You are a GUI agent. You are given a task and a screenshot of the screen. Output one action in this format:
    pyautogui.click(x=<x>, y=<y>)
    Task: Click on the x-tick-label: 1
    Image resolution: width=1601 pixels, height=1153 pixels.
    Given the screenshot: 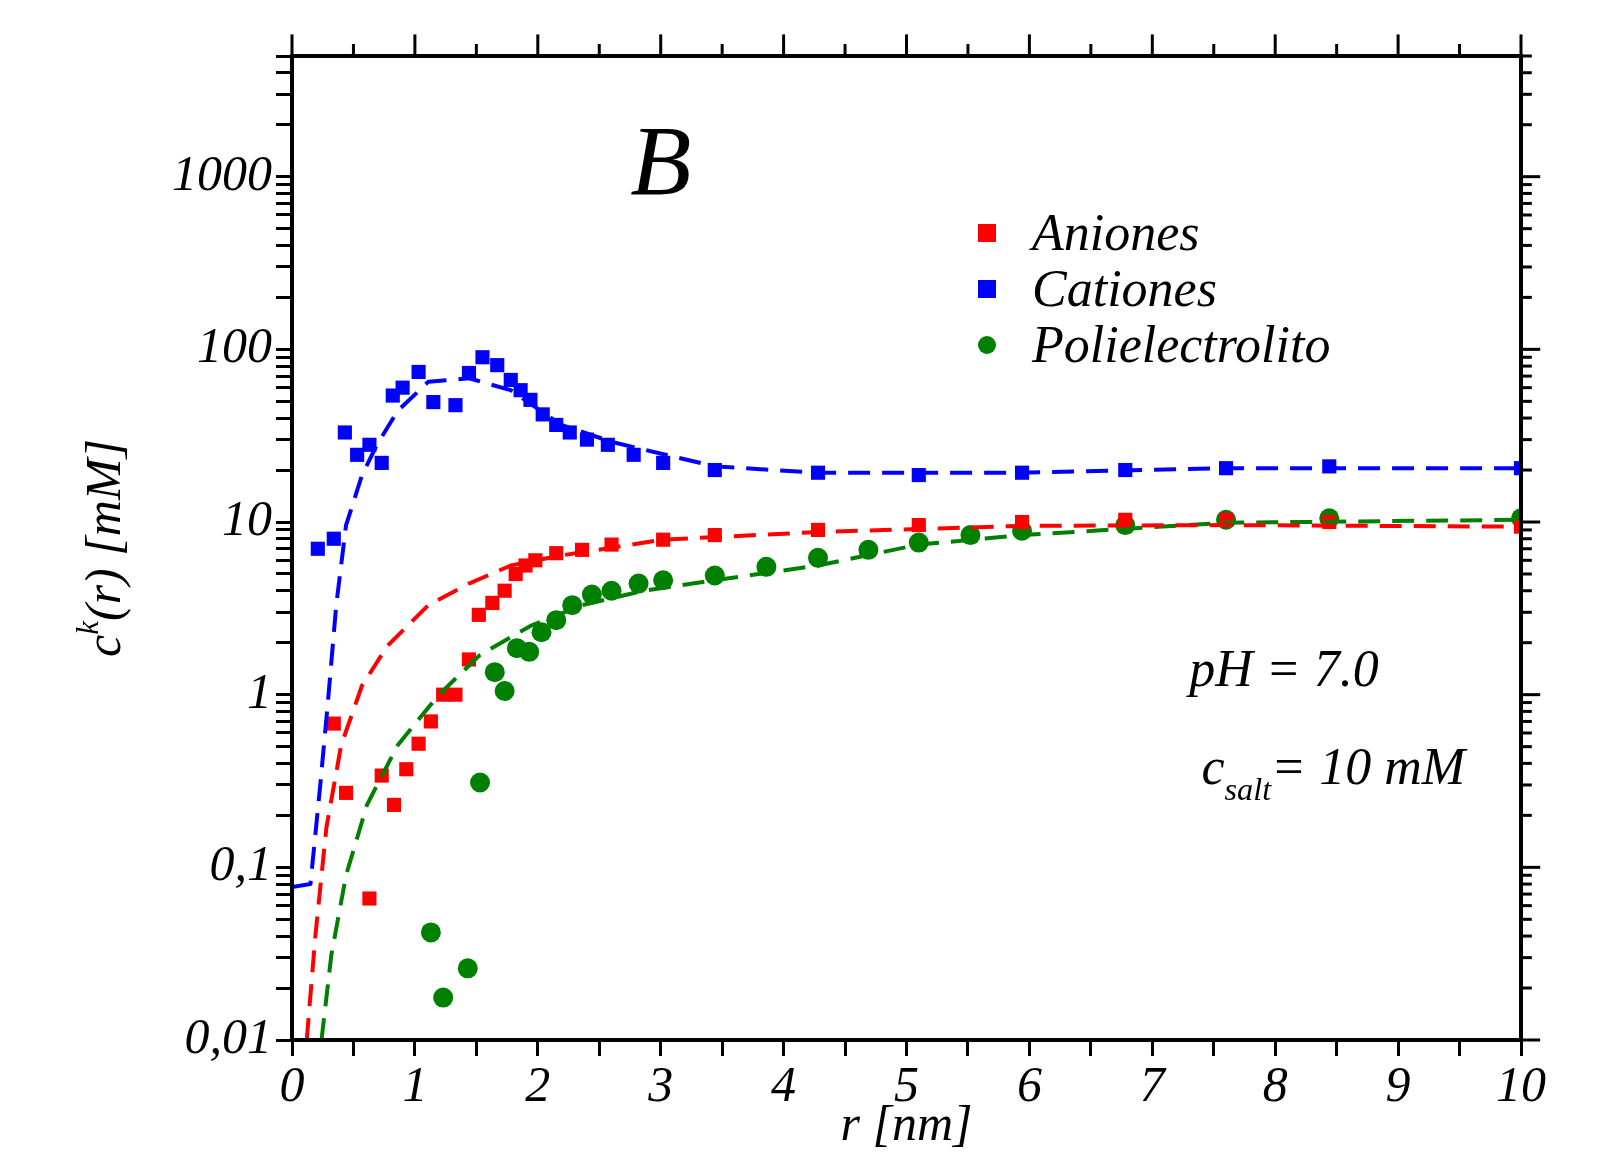 What is the action you would take?
    pyautogui.click(x=415, y=1084)
    